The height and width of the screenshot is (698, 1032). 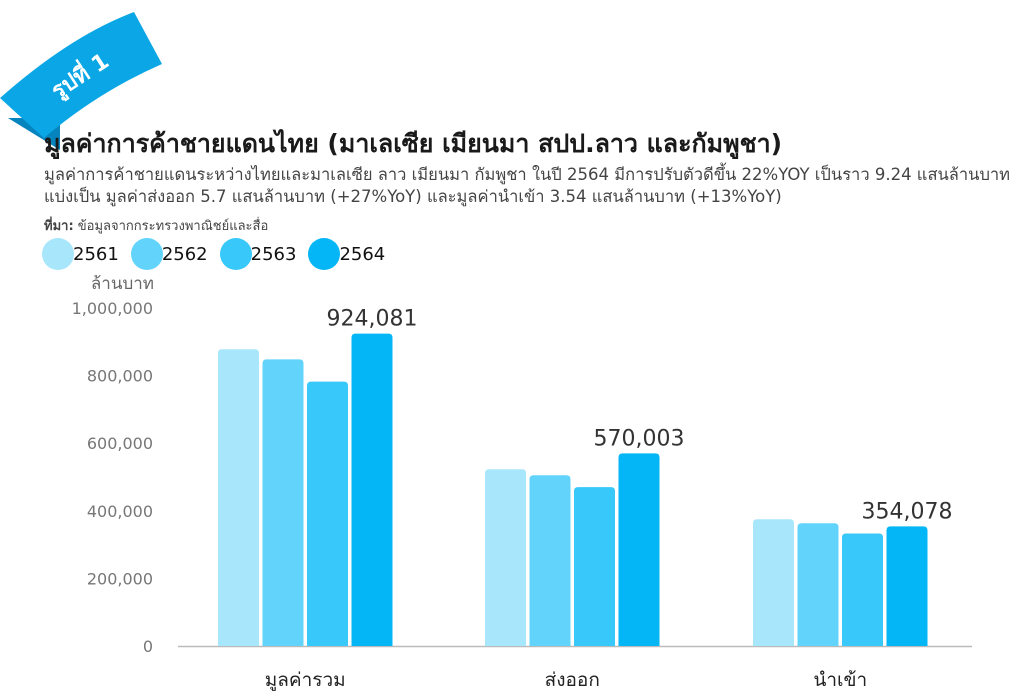 I want to click on legend-label: 2563, so click(x=273, y=254).